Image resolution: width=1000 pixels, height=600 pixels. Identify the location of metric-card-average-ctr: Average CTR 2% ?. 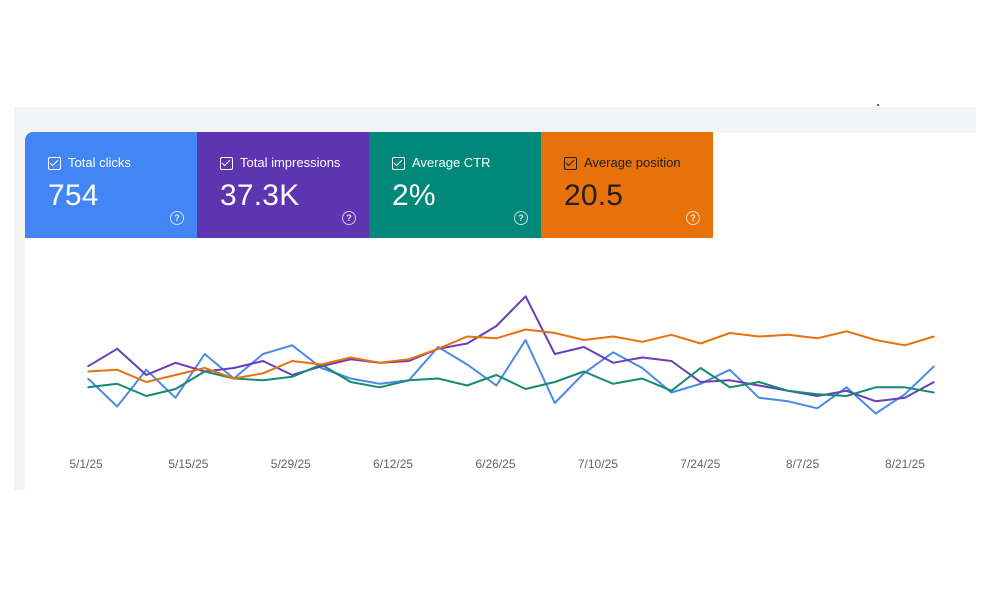
(455, 185).